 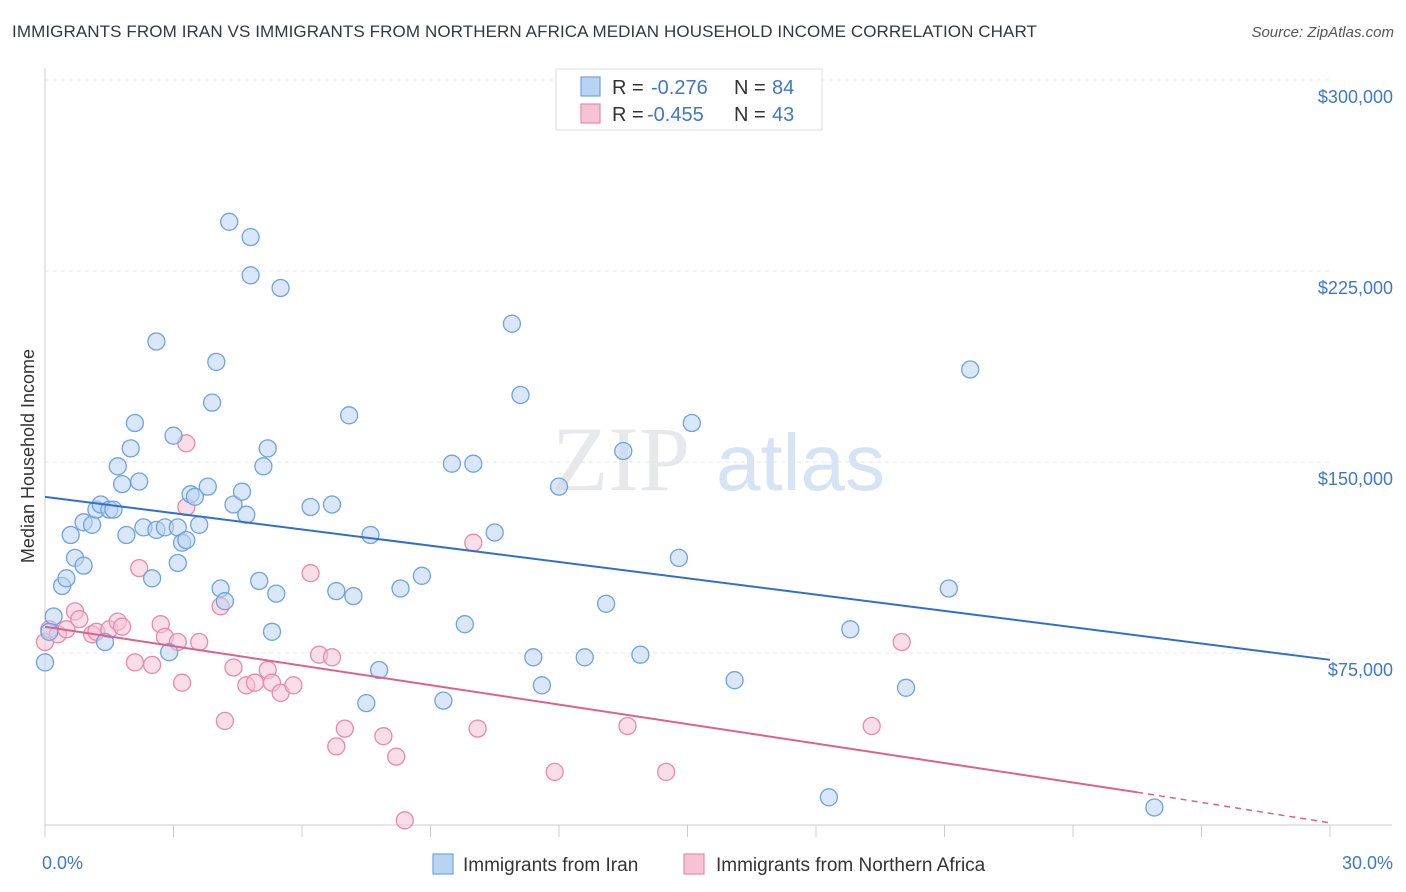 I want to click on legend-na-r-label: R =, so click(x=628, y=115).